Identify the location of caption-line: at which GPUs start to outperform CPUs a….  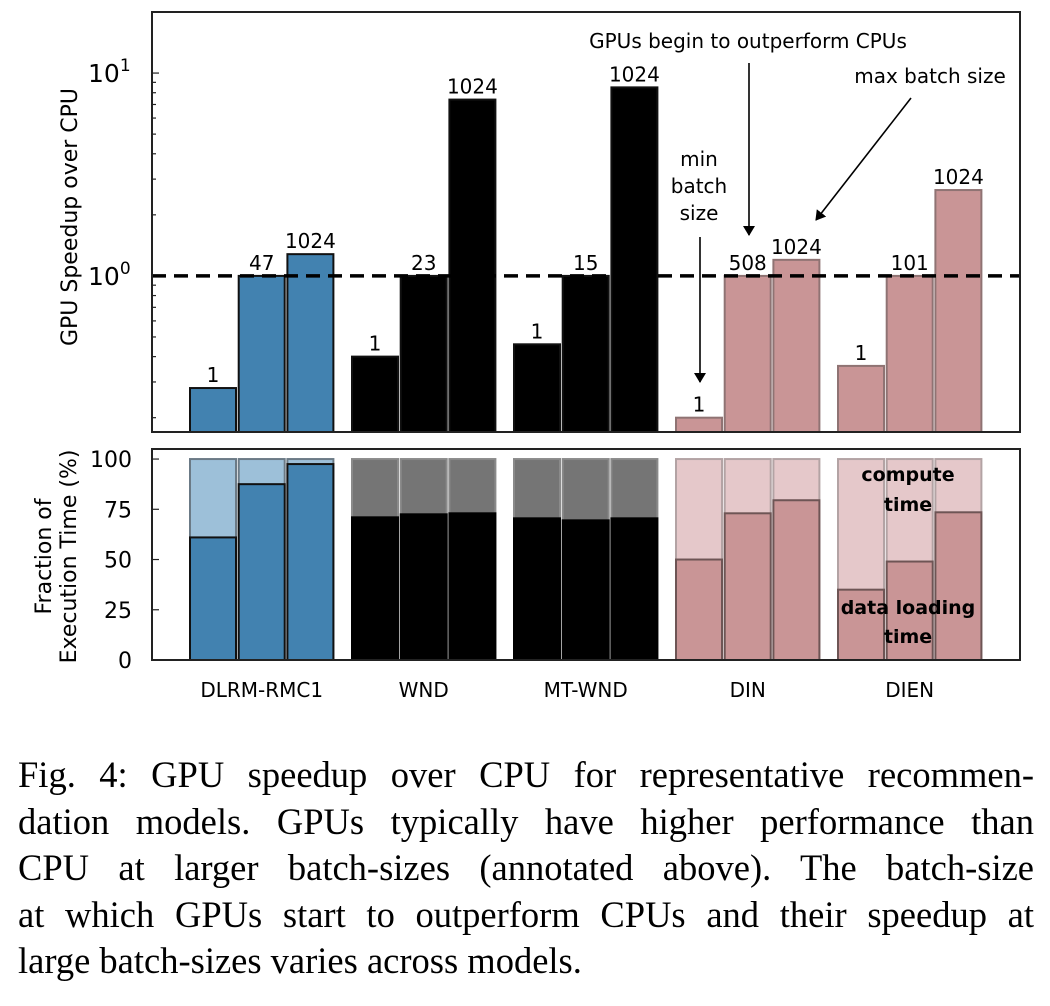
(526, 914).